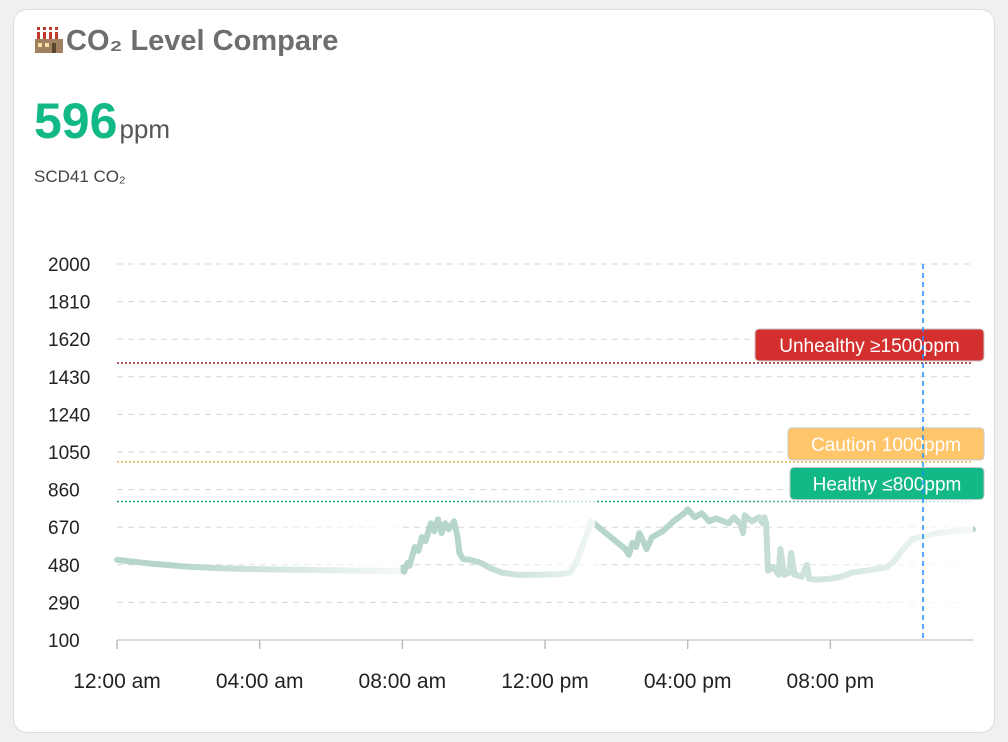 The width and height of the screenshot is (1008, 742). I want to click on card-title-text: CO₂ Level Compare, so click(202, 41).